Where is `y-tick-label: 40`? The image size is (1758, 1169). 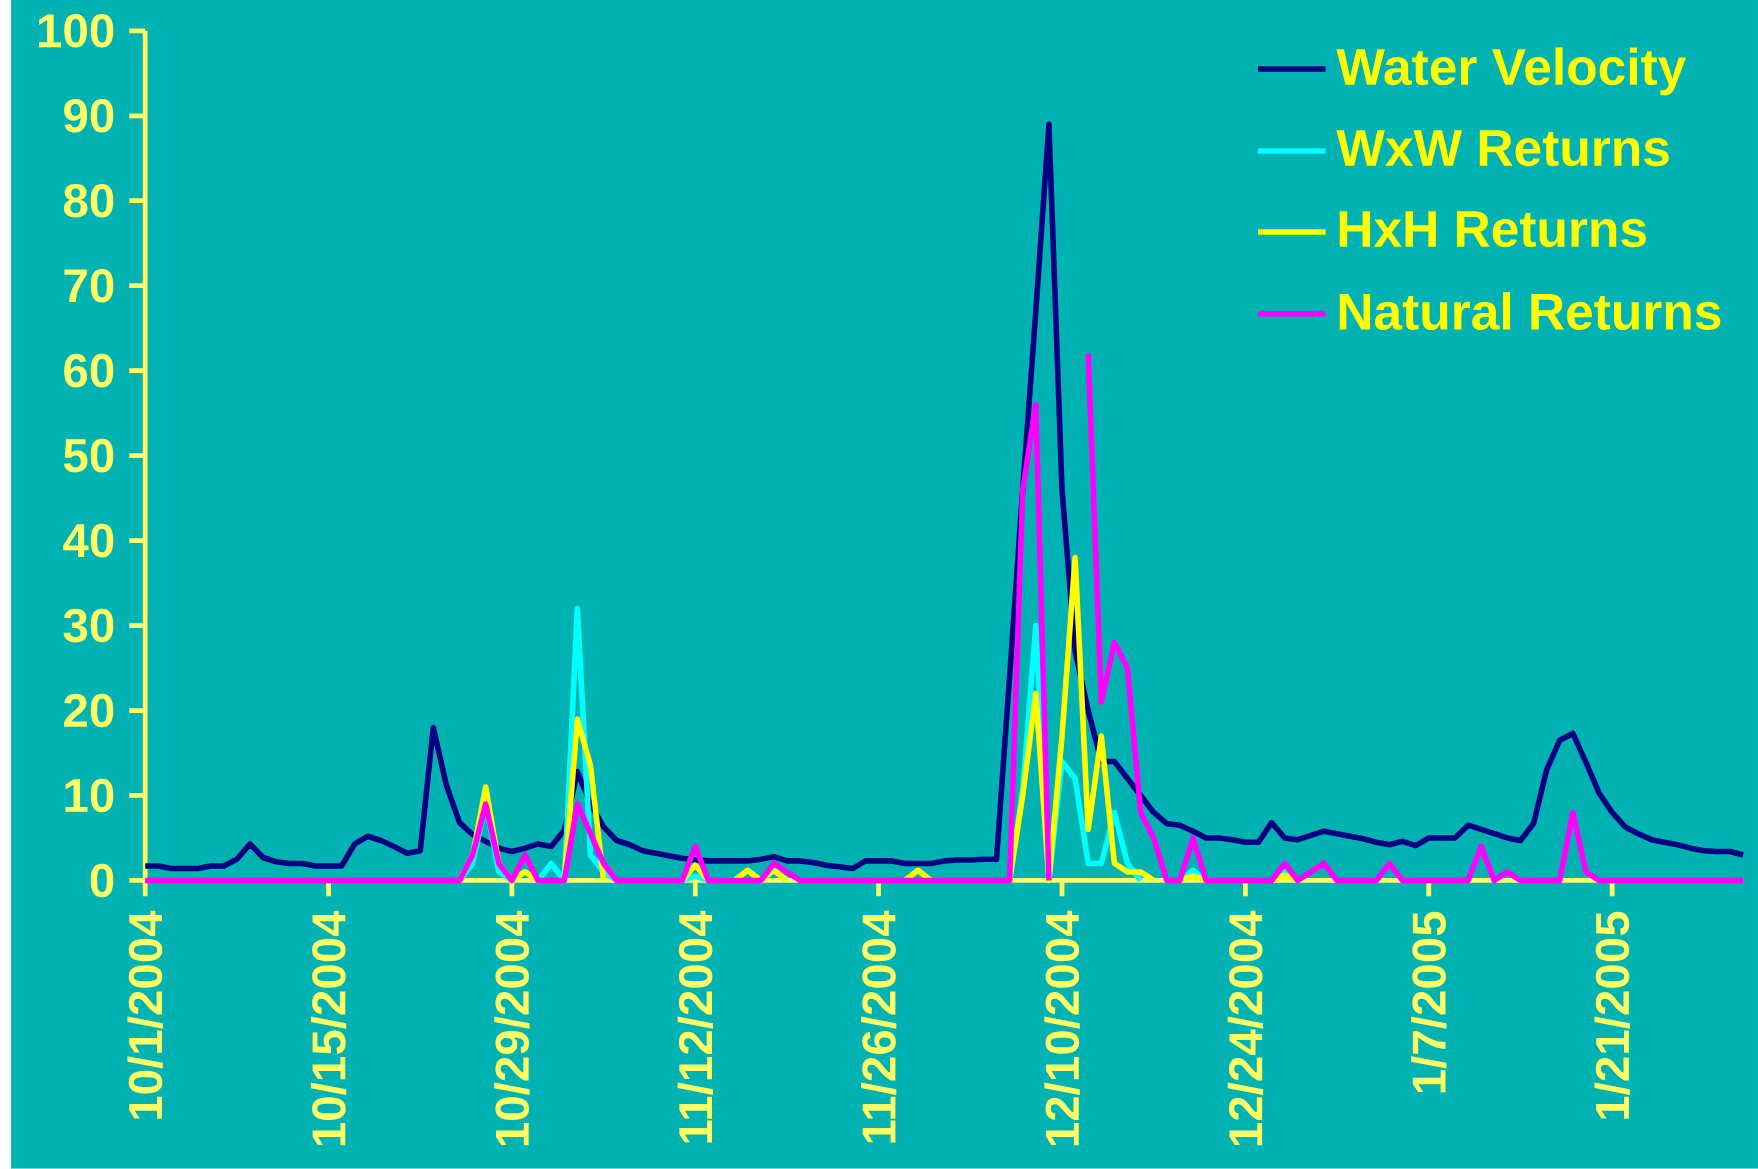
y-tick-label: 40 is located at coordinates (88, 540).